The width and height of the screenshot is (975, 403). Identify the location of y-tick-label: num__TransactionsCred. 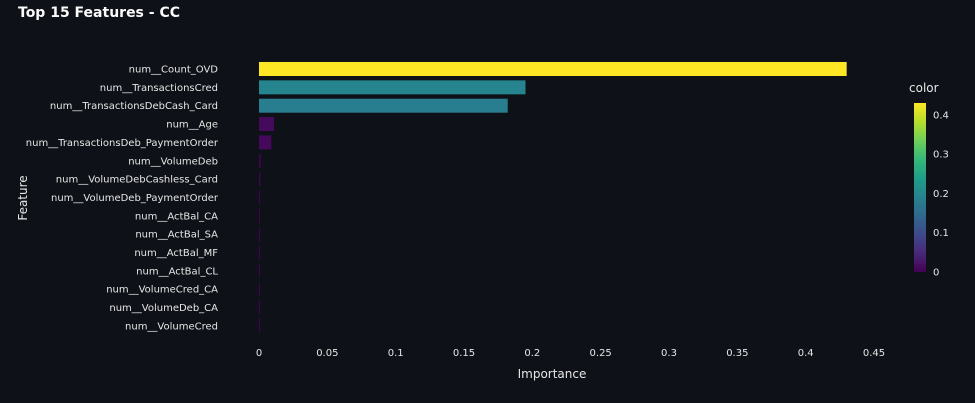
(159, 88).